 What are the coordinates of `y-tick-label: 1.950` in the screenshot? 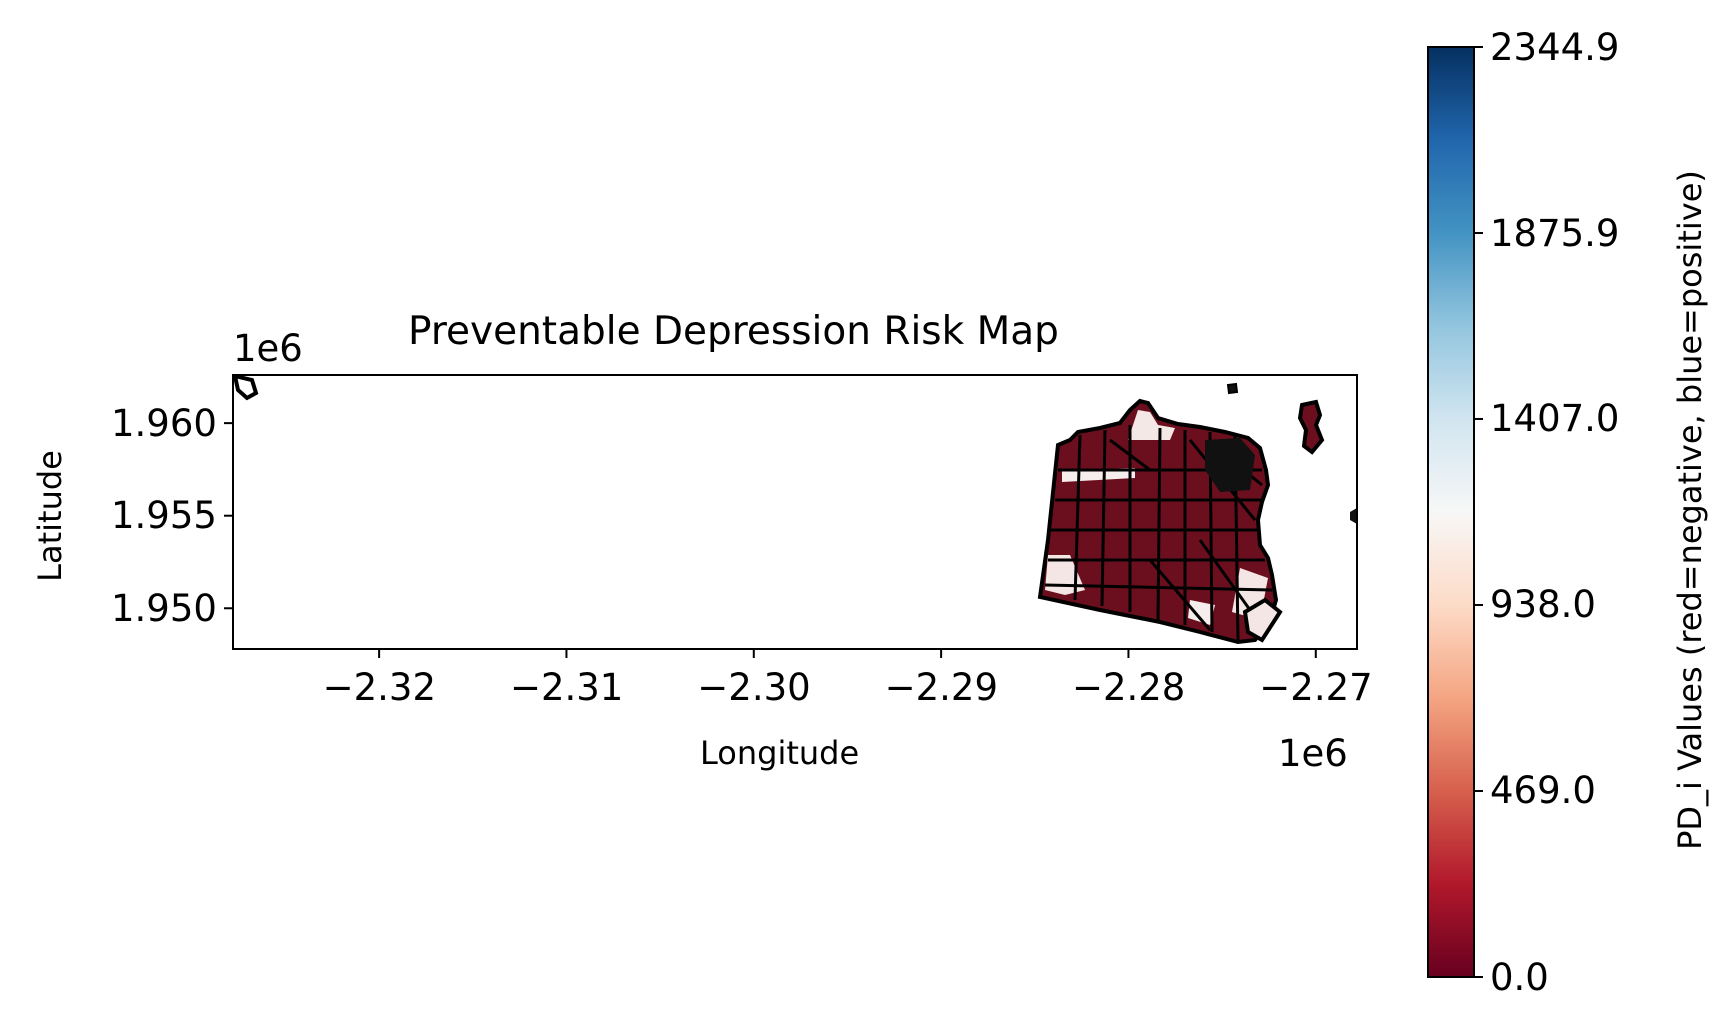 It's located at (164, 608).